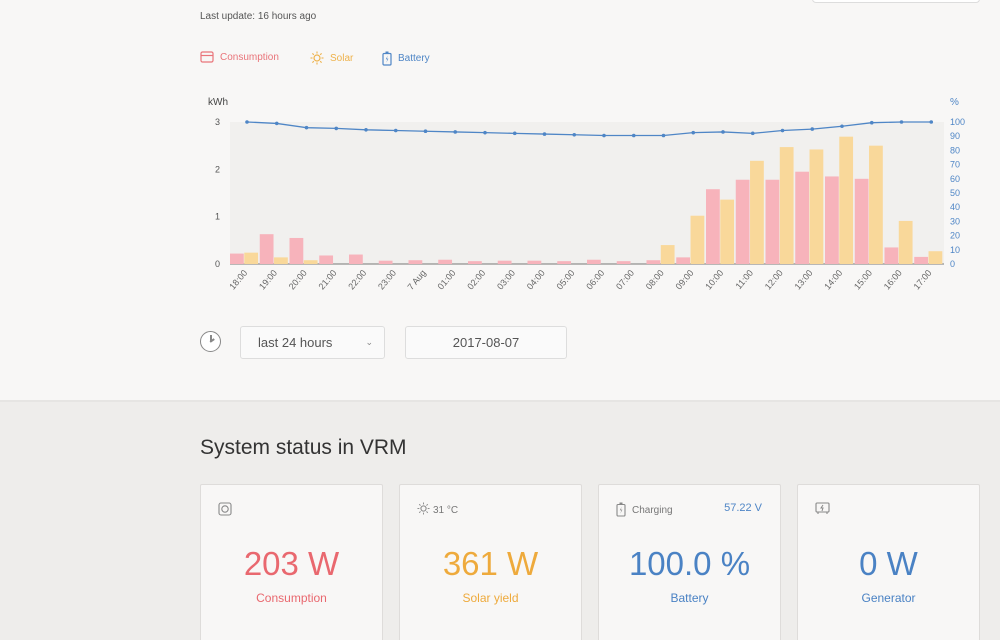 The height and width of the screenshot is (640, 1000). What do you see at coordinates (652, 510) in the screenshot?
I see `battery-state: Charging` at bounding box center [652, 510].